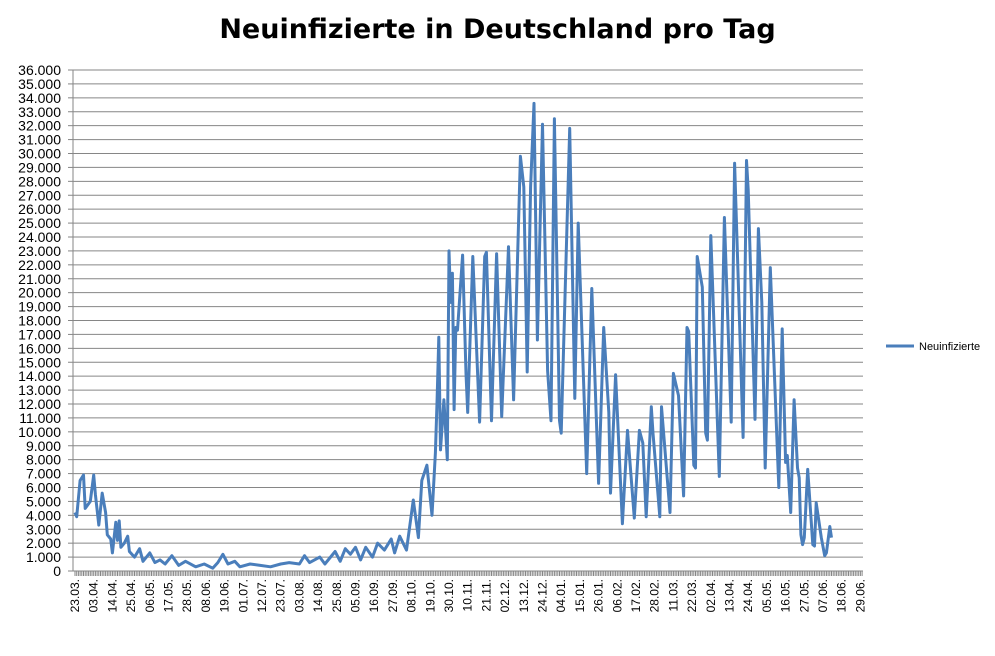  Describe the element at coordinates (39, 321) in the screenshot. I see `y-tick-label: 18.000` at that location.